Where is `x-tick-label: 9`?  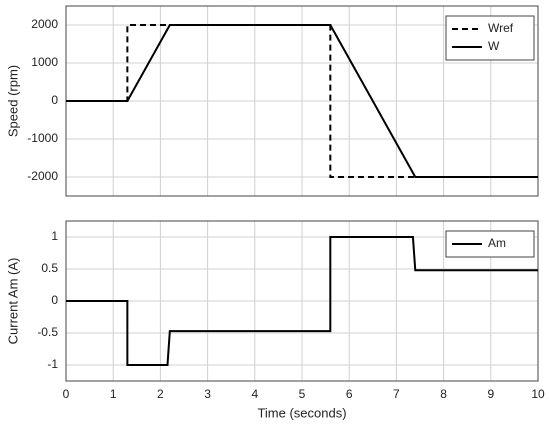 x-tick-label: 9 is located at coordinates (490, 394).